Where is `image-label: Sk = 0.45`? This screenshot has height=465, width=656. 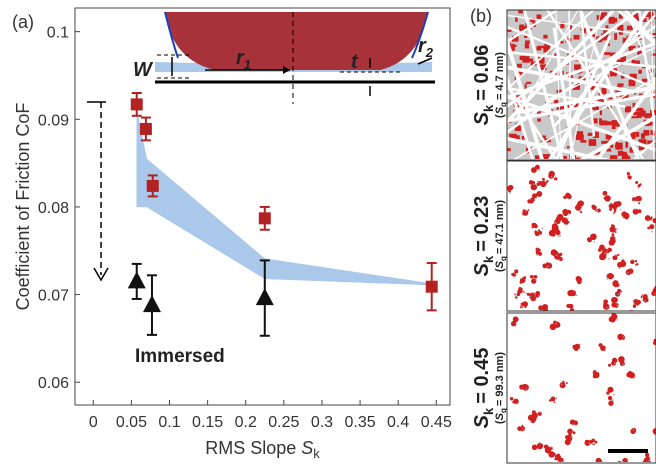 image-label: Sk = 0.45 is located at coordinates (483, 388).